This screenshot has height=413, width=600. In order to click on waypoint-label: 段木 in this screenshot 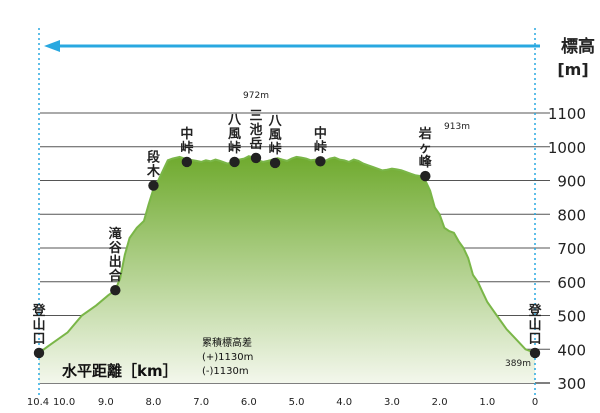, I will do `click(153, 165)`.